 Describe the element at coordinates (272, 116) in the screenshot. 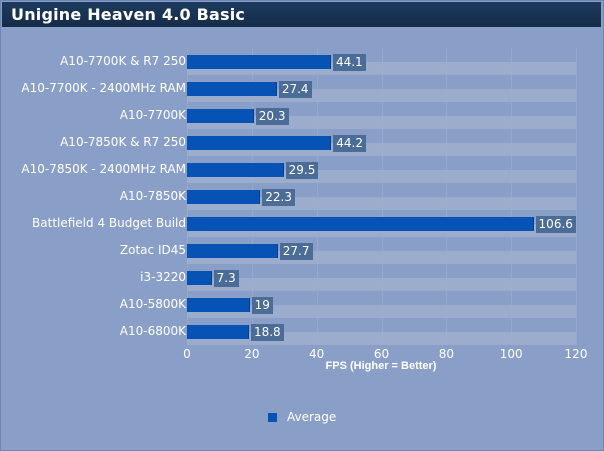

I see `value-label: 20.3` at that location.